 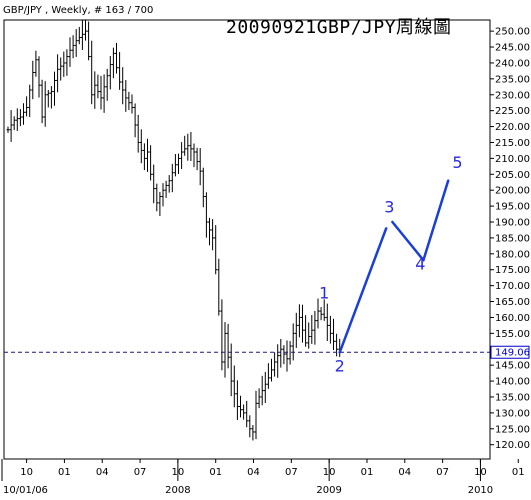 I want to click on y-tick-label: 205.00, so click(x=512, y=175).